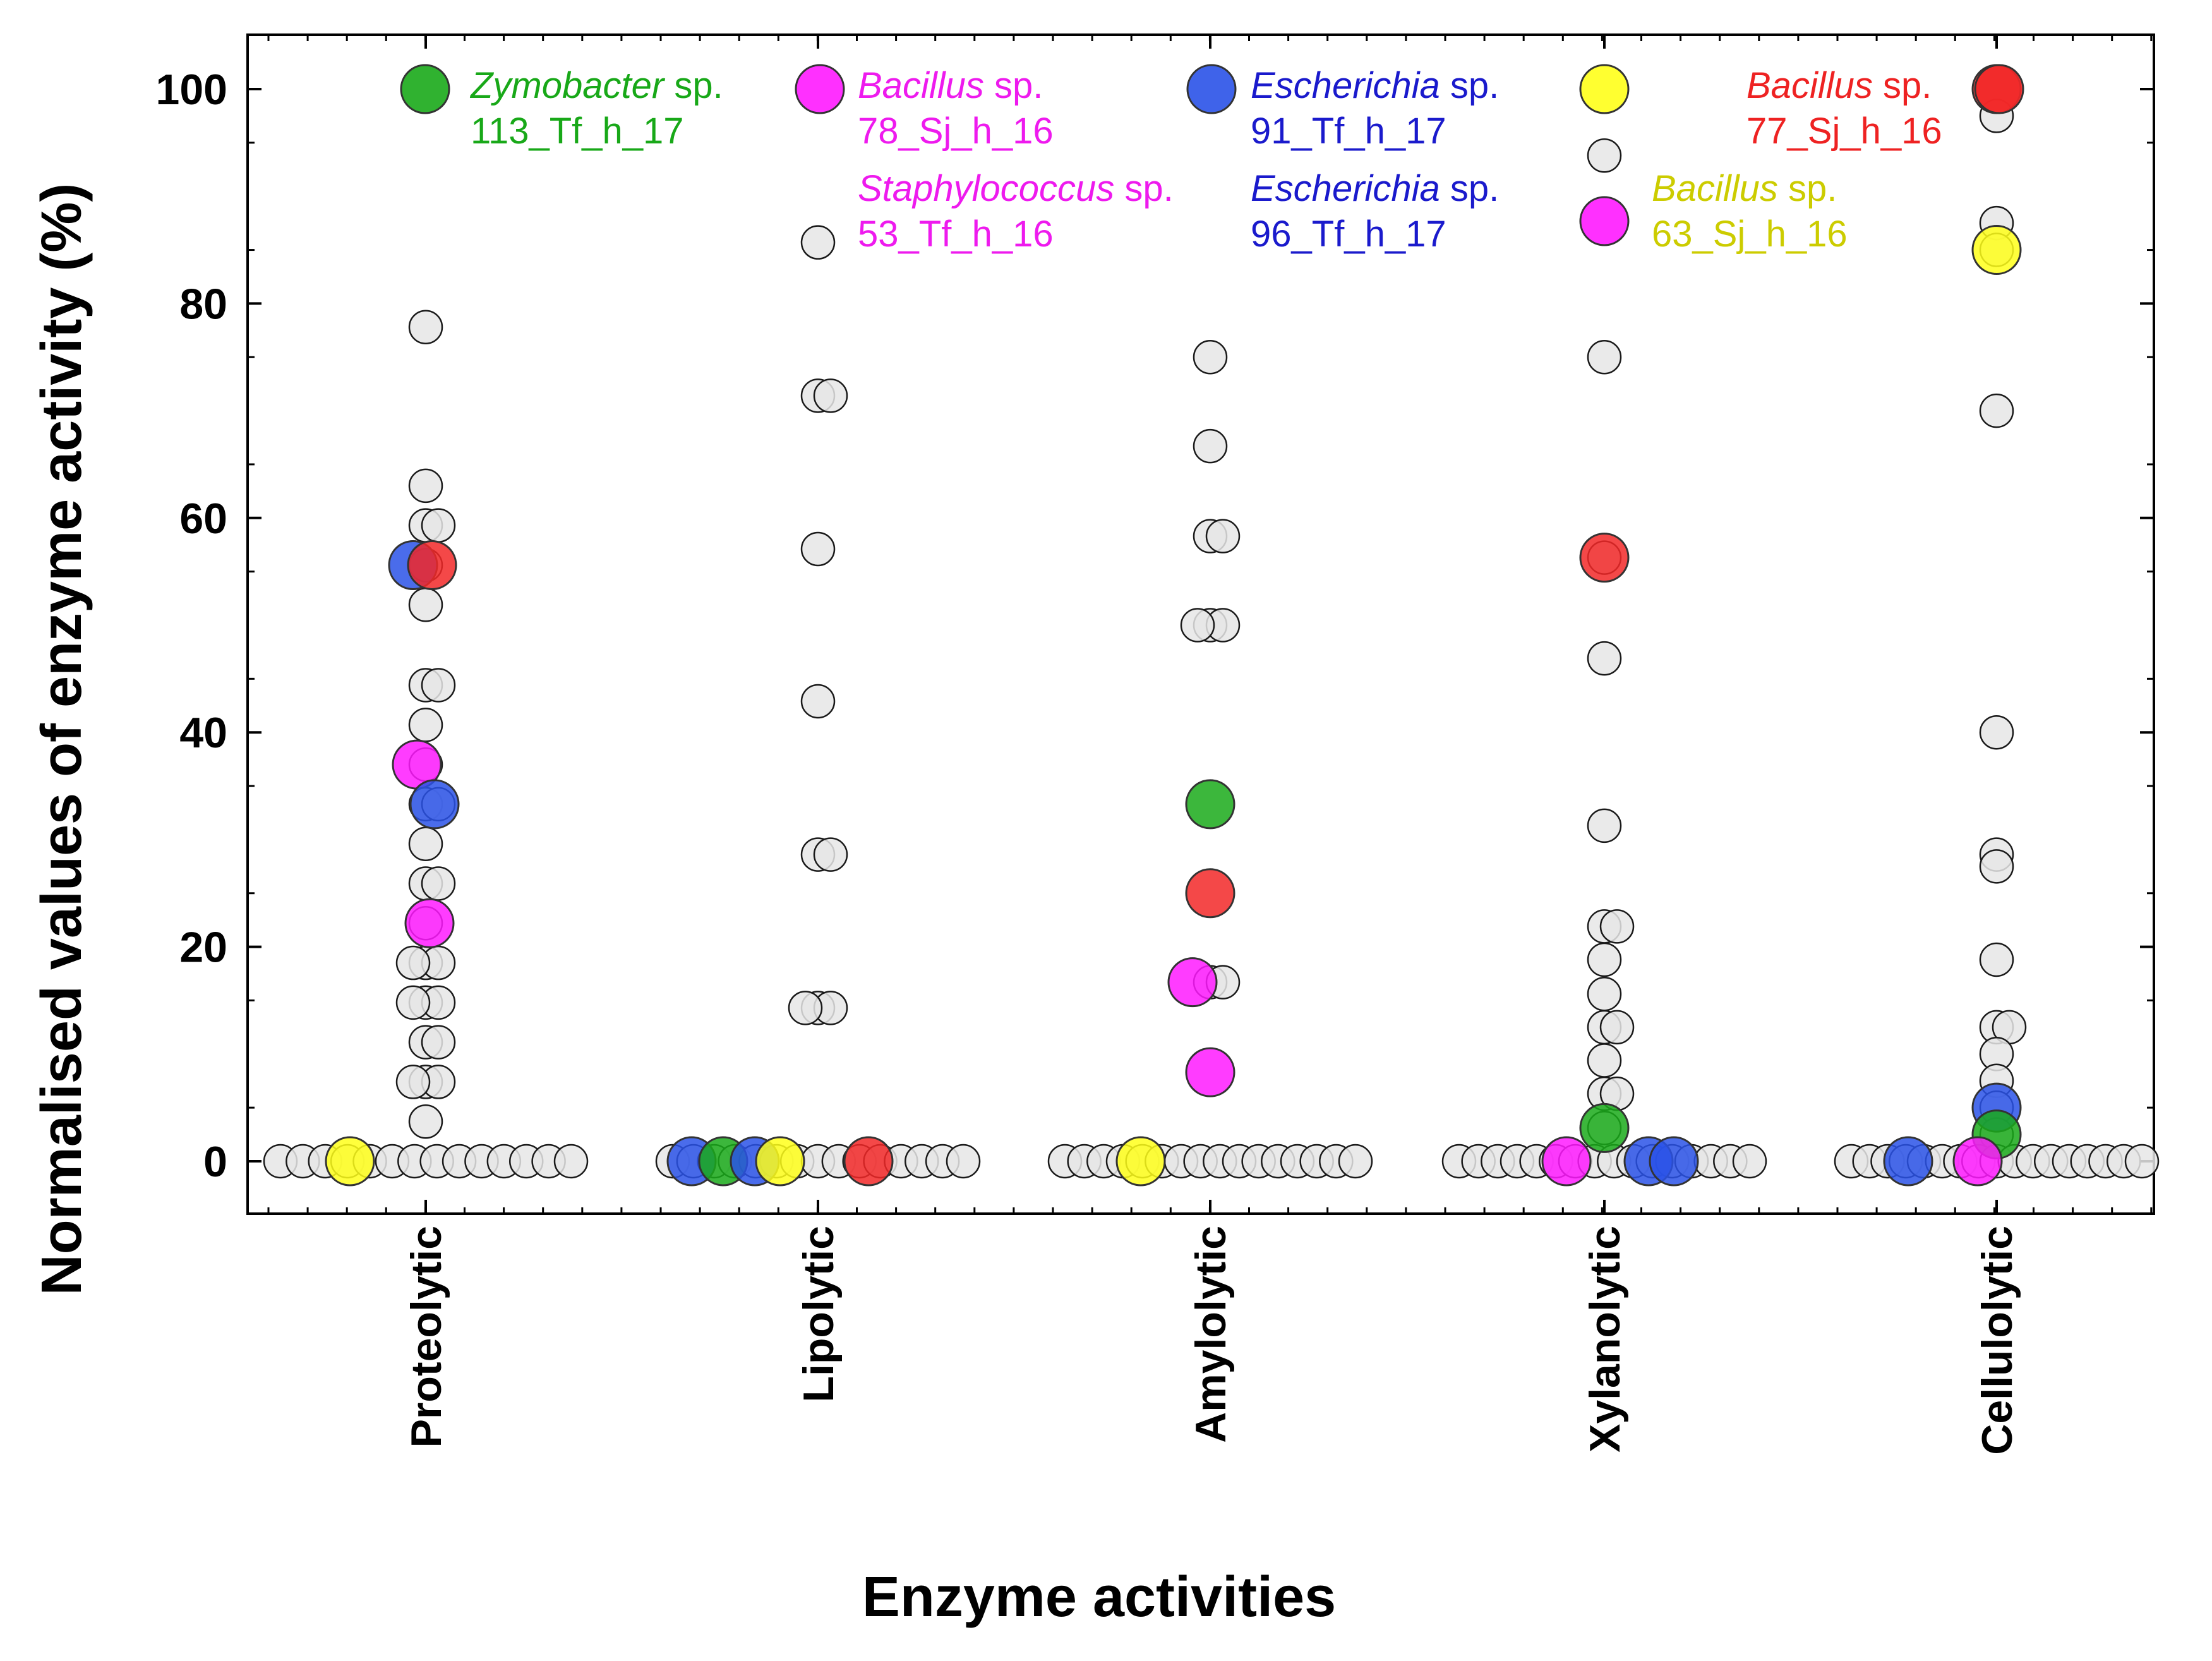 This screenshot has width=2212, height=1661. What do you see at coordinates (986, 188) in the screenshot?
I see `legend-genus: Staphylococcus` at bounding box center [986, 188].